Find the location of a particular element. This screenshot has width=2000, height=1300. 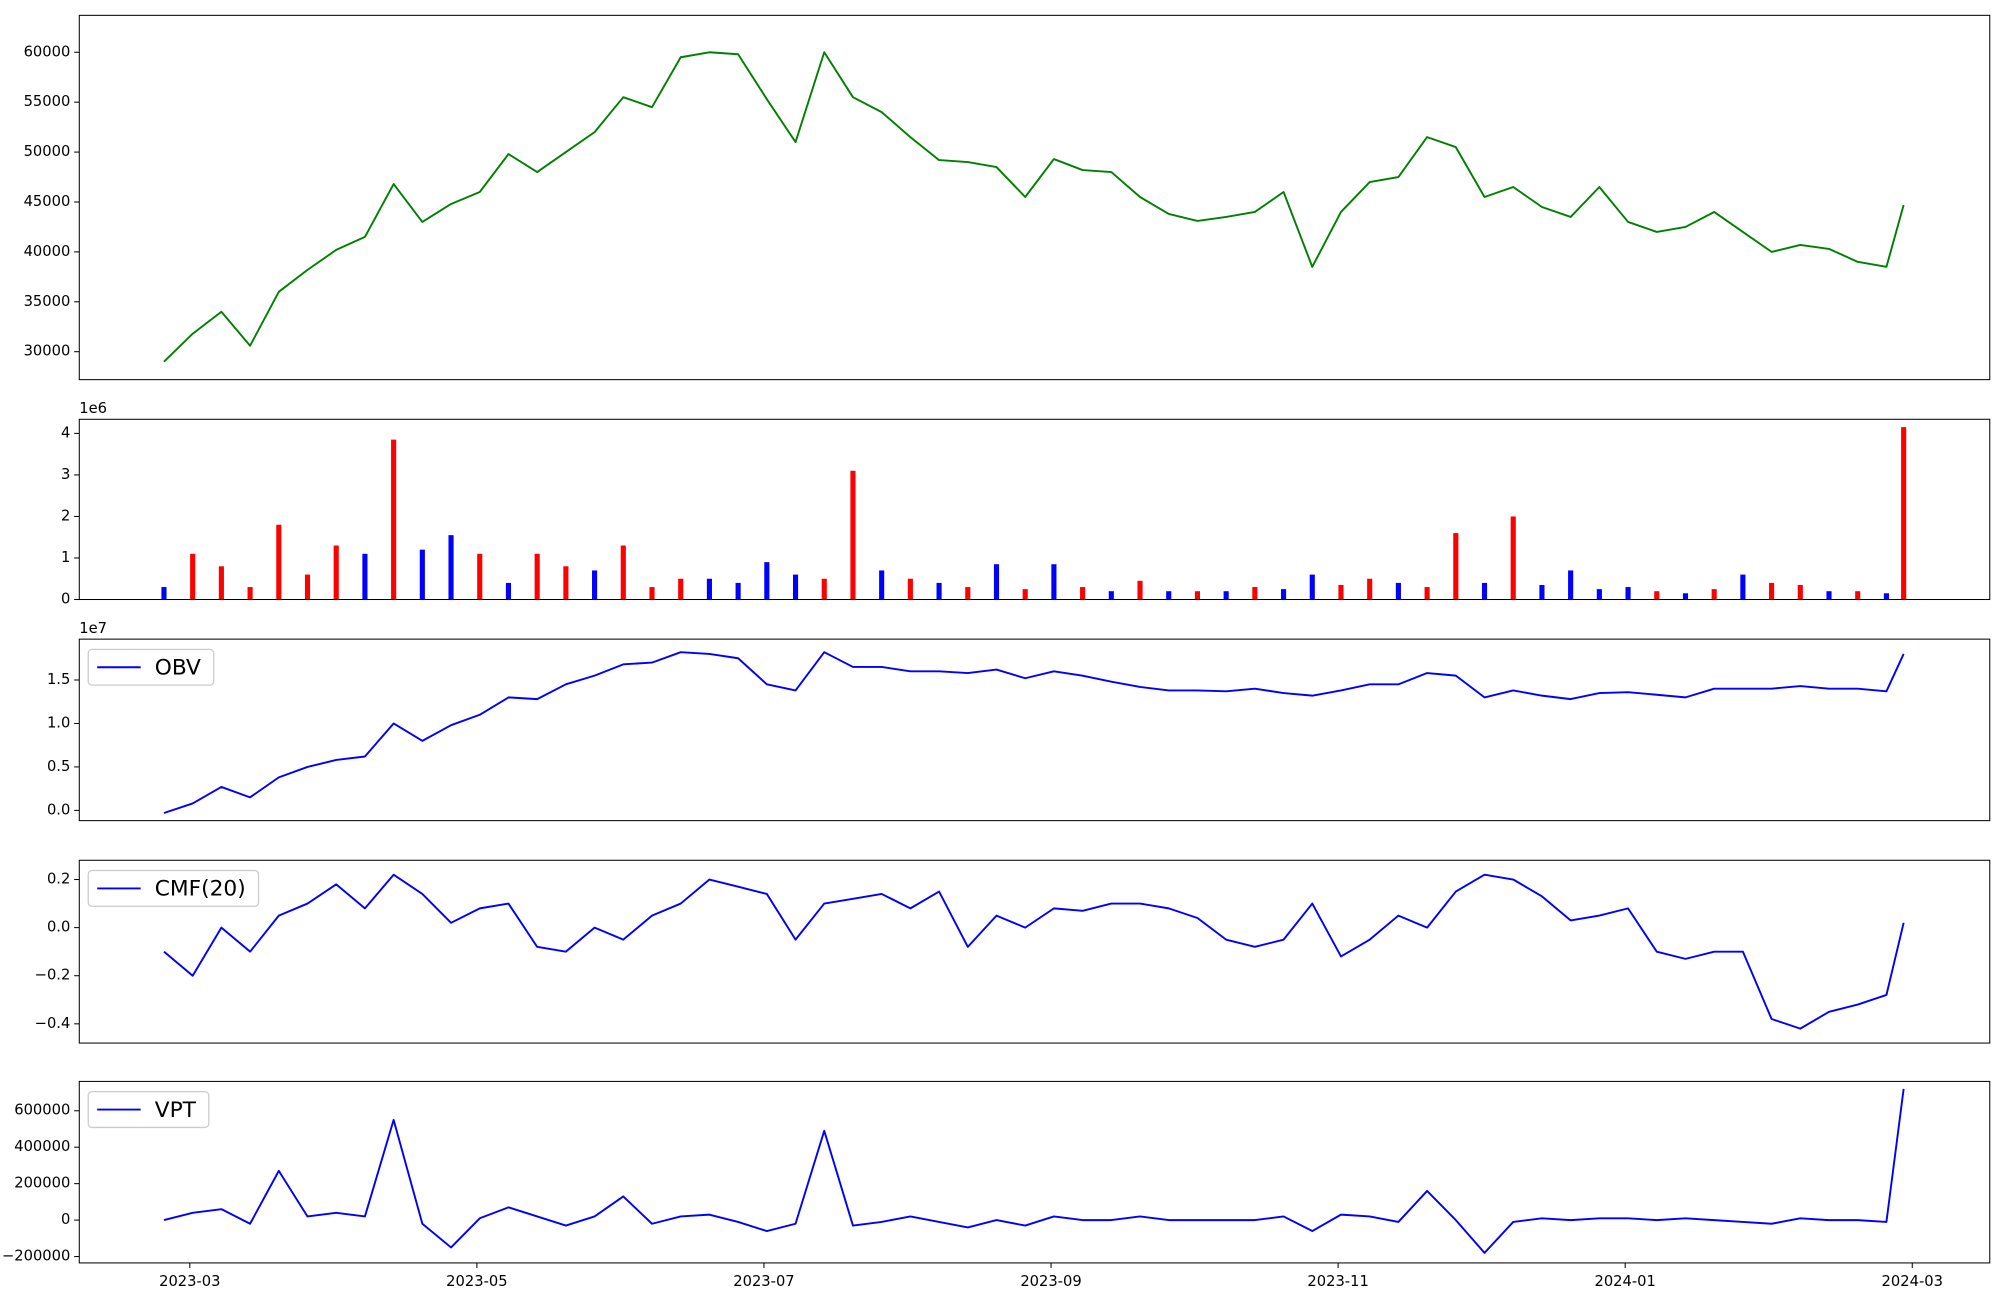

y-tick-label: 3 is located at coordinates (65, 474).